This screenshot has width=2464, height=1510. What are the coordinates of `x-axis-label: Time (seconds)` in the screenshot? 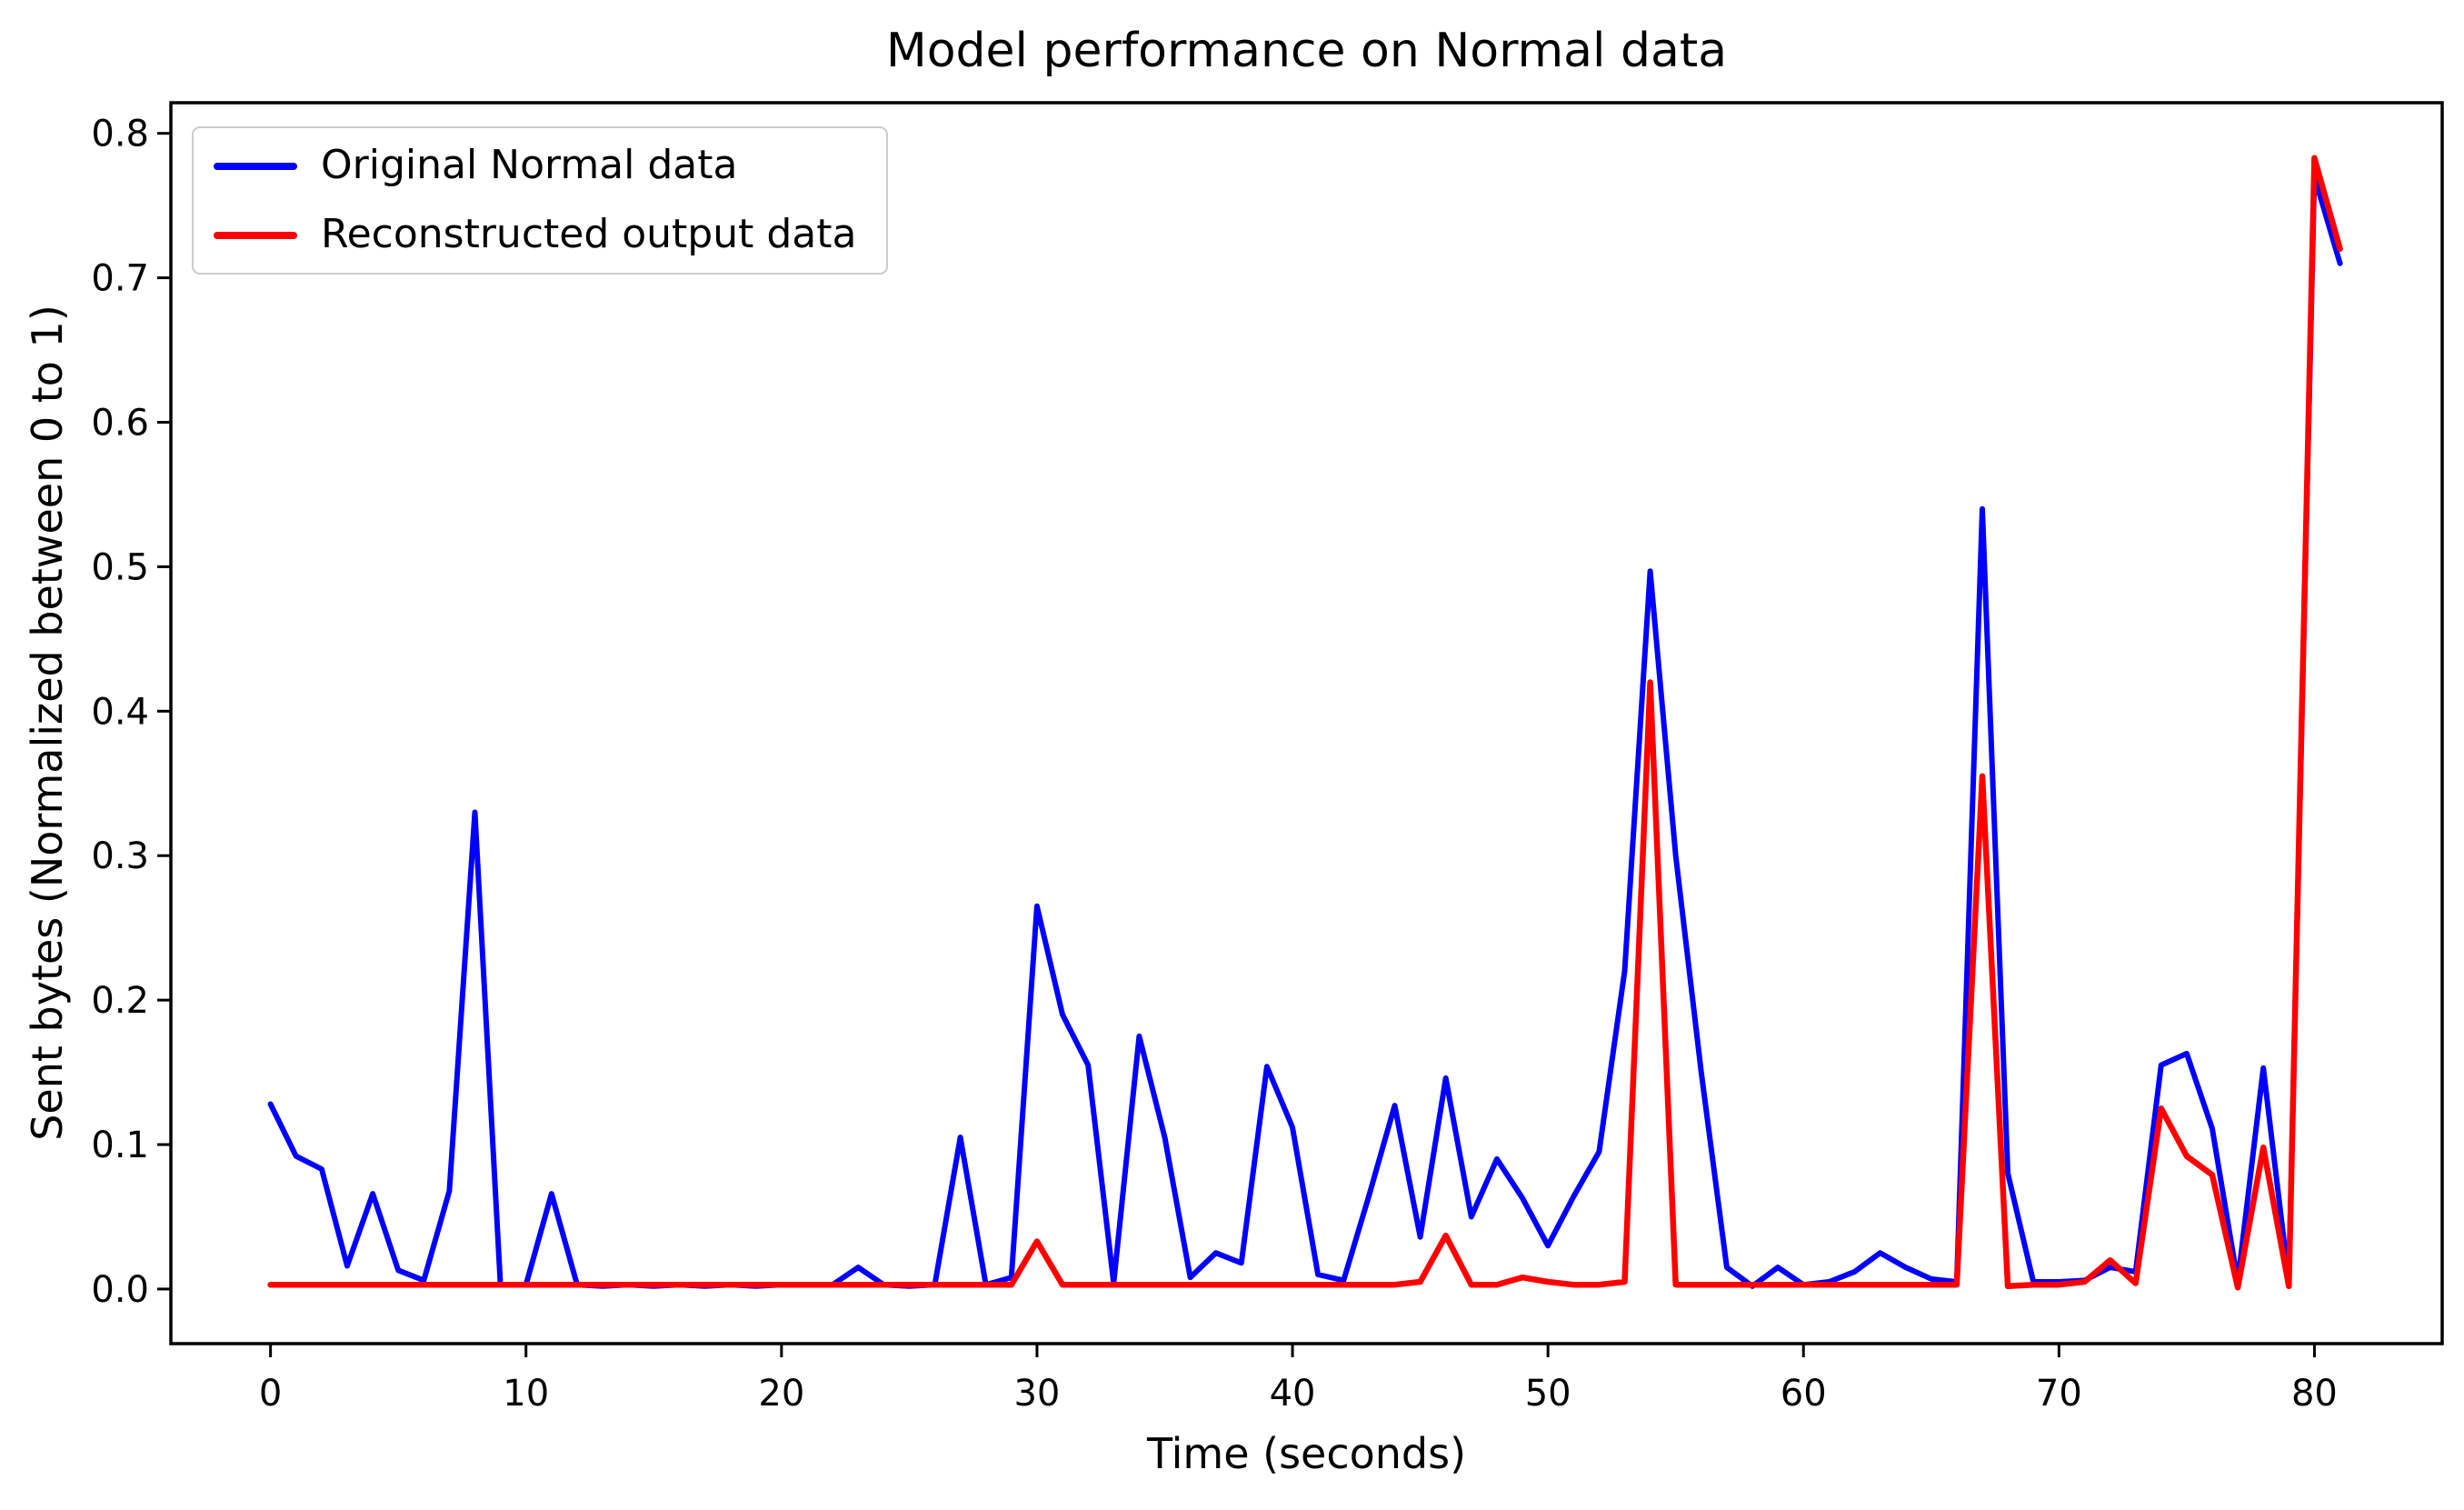 It's located at (1306, 1453).